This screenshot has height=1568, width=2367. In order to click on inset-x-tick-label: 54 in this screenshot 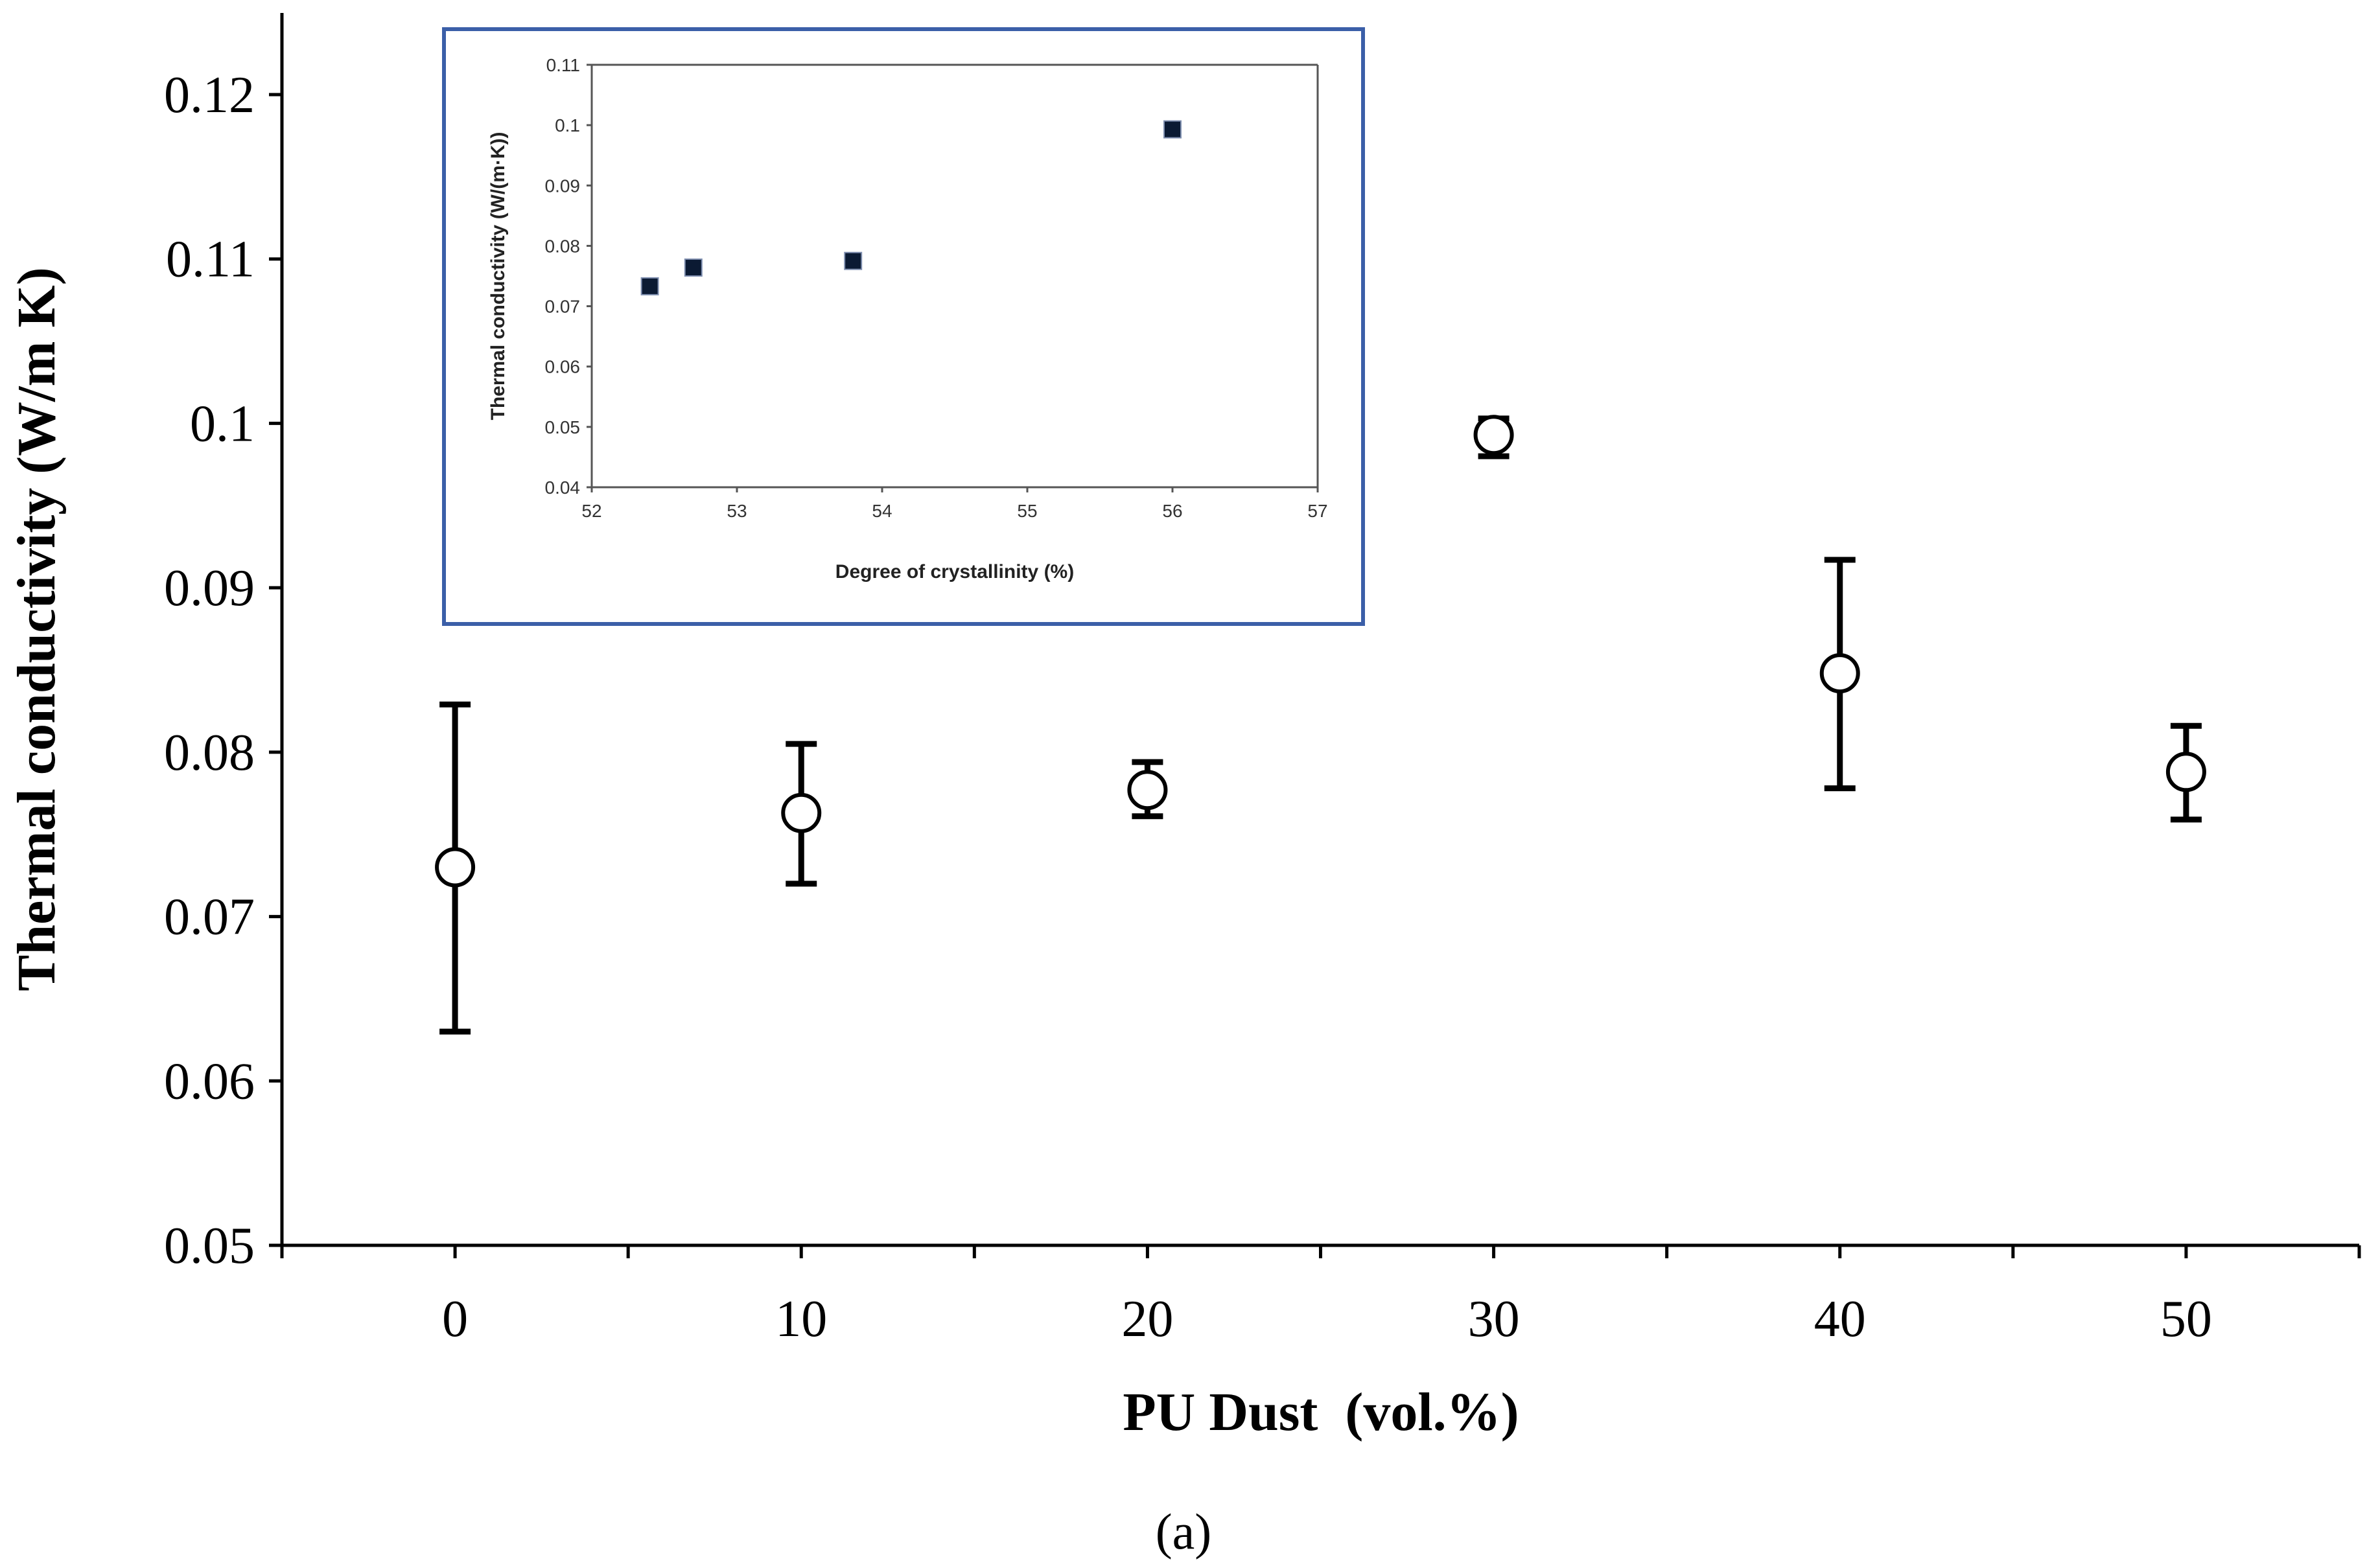, I will do `click(882, 511)`.